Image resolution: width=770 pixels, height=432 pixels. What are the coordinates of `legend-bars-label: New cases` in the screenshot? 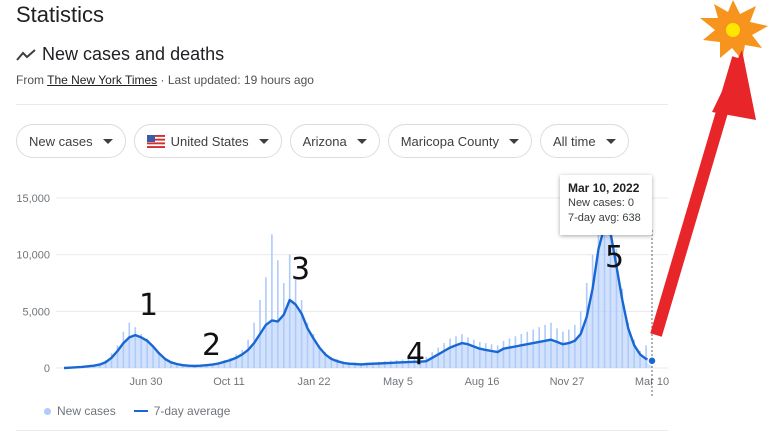 It's located at (86, 411).